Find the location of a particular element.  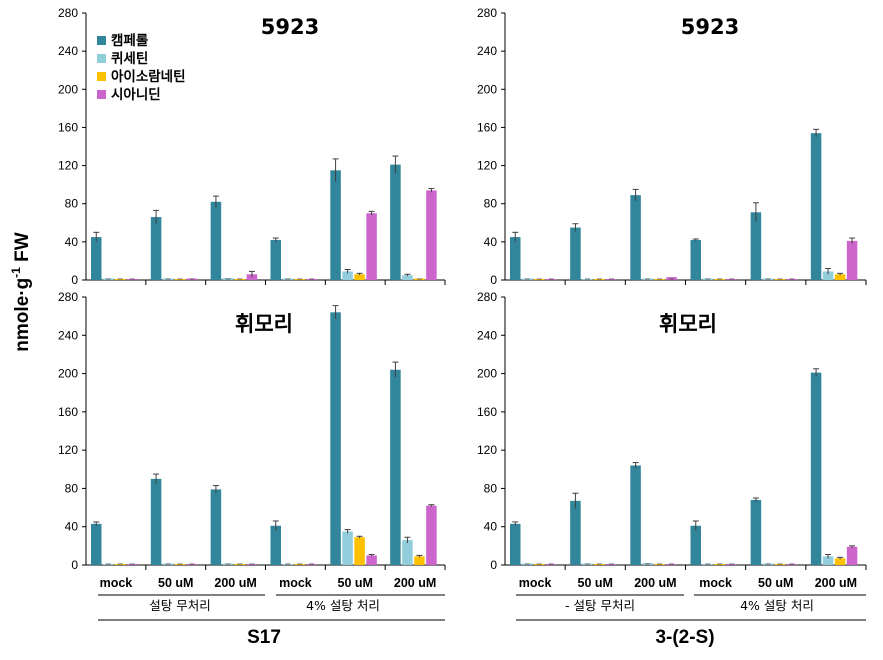

legend-label: 퀴세틴 is located at coordinates (129, 58).